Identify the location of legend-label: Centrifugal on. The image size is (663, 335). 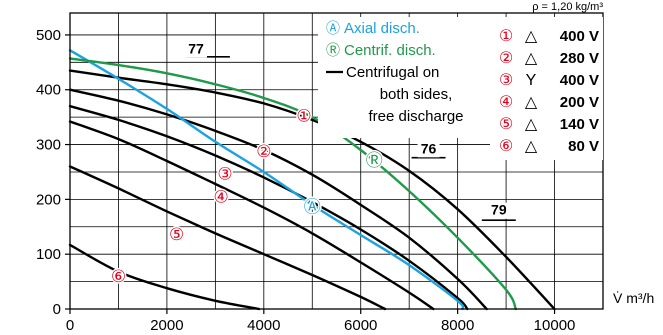
(392, 72).